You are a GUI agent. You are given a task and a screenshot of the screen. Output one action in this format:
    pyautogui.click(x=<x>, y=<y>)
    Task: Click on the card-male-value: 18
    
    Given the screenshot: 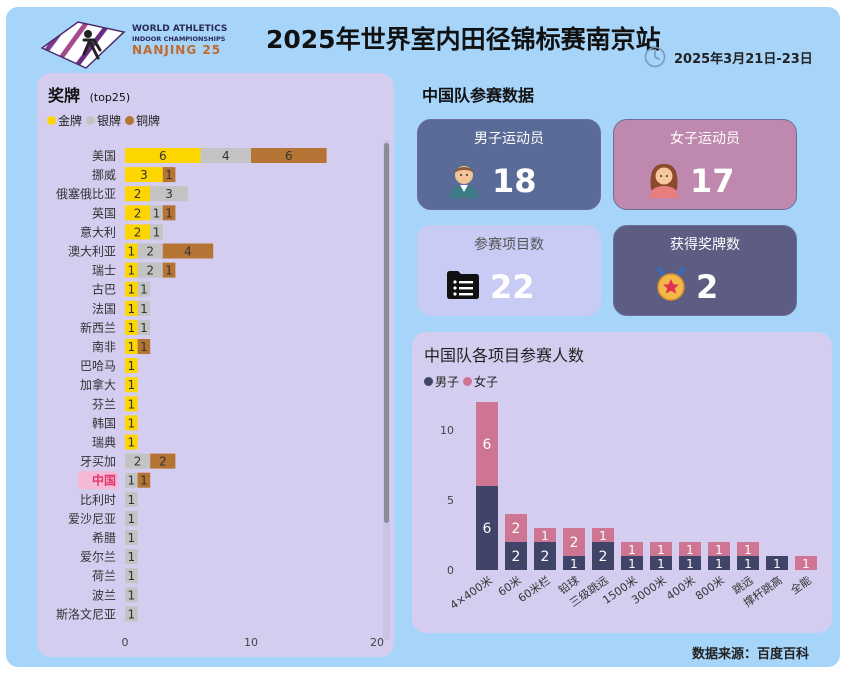 What is the action you would take?
    pyautogui.click(x=514, y=181)
    